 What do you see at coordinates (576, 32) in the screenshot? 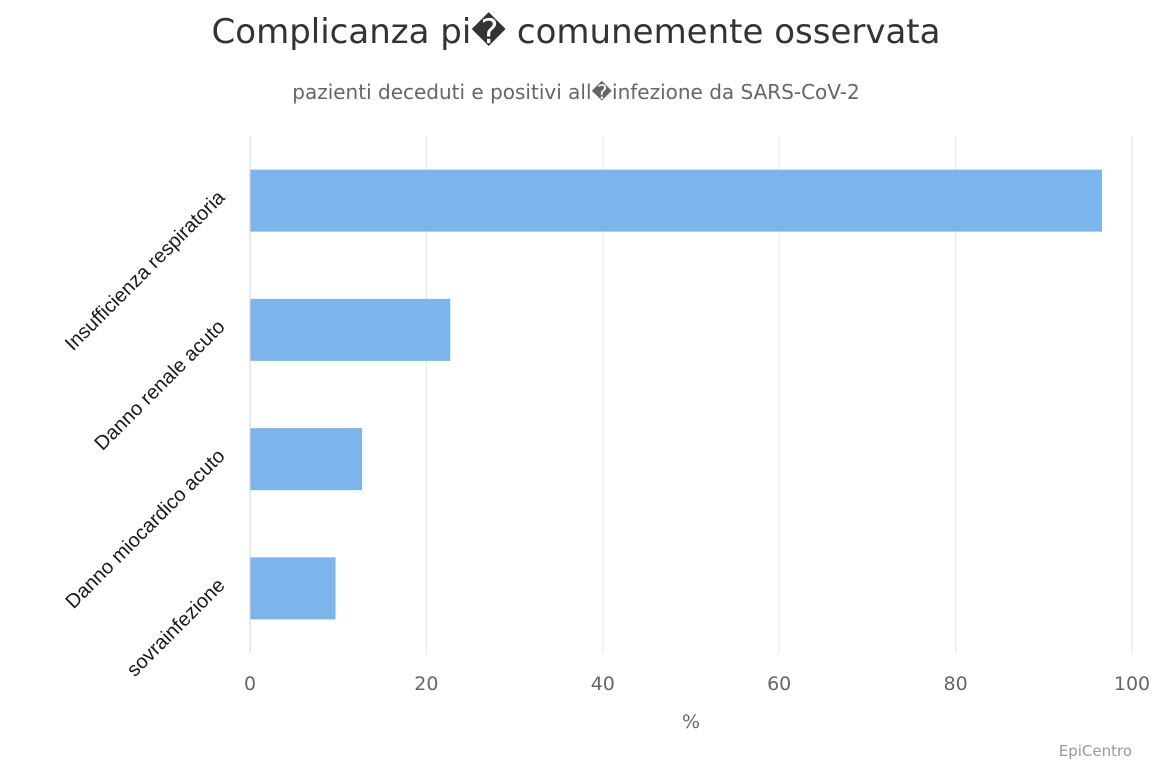
I see `chart-title: Complicanza pi� comunemente osservata` at bounding box center [576, 32].